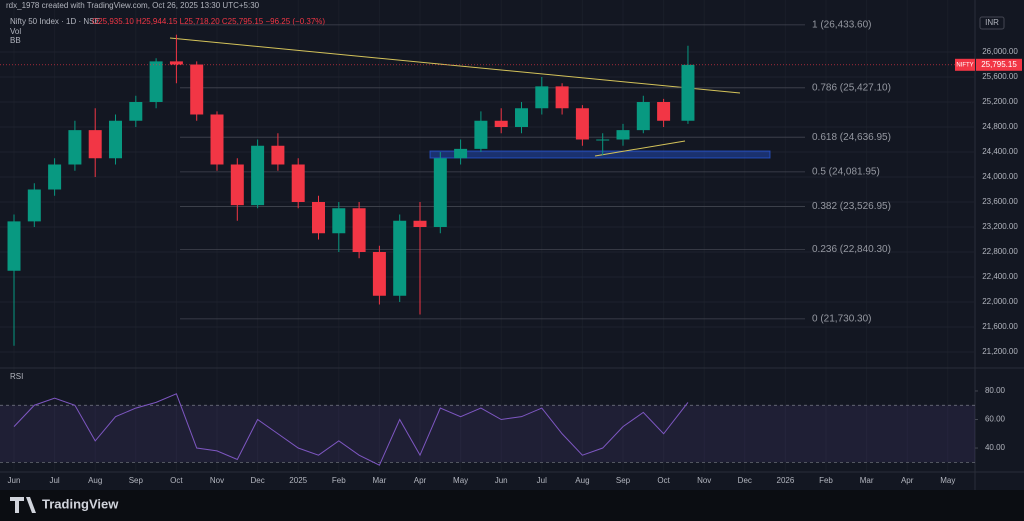 The image size is (1024, 521). What do you see at coordinates (846, 172) in the screenshot?
I see `fib-label: 0.5 (24,081.95)` at bounding box center [846, 172].